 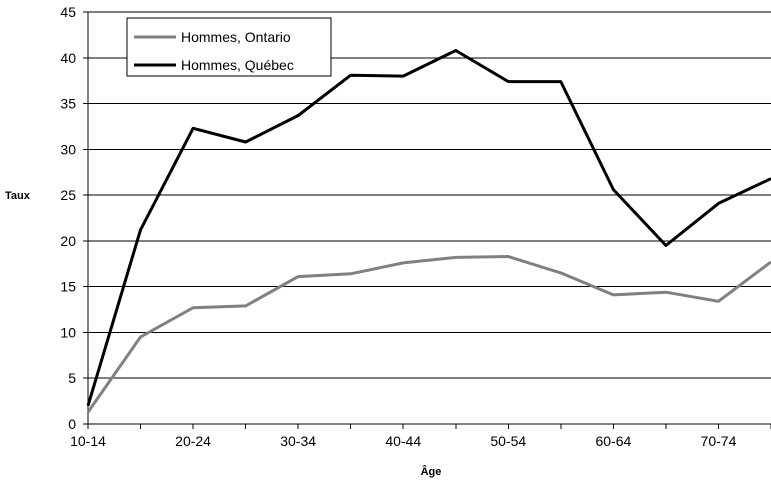 I want to click on x-tick-label: 30-34, so click(x=298, y=441).